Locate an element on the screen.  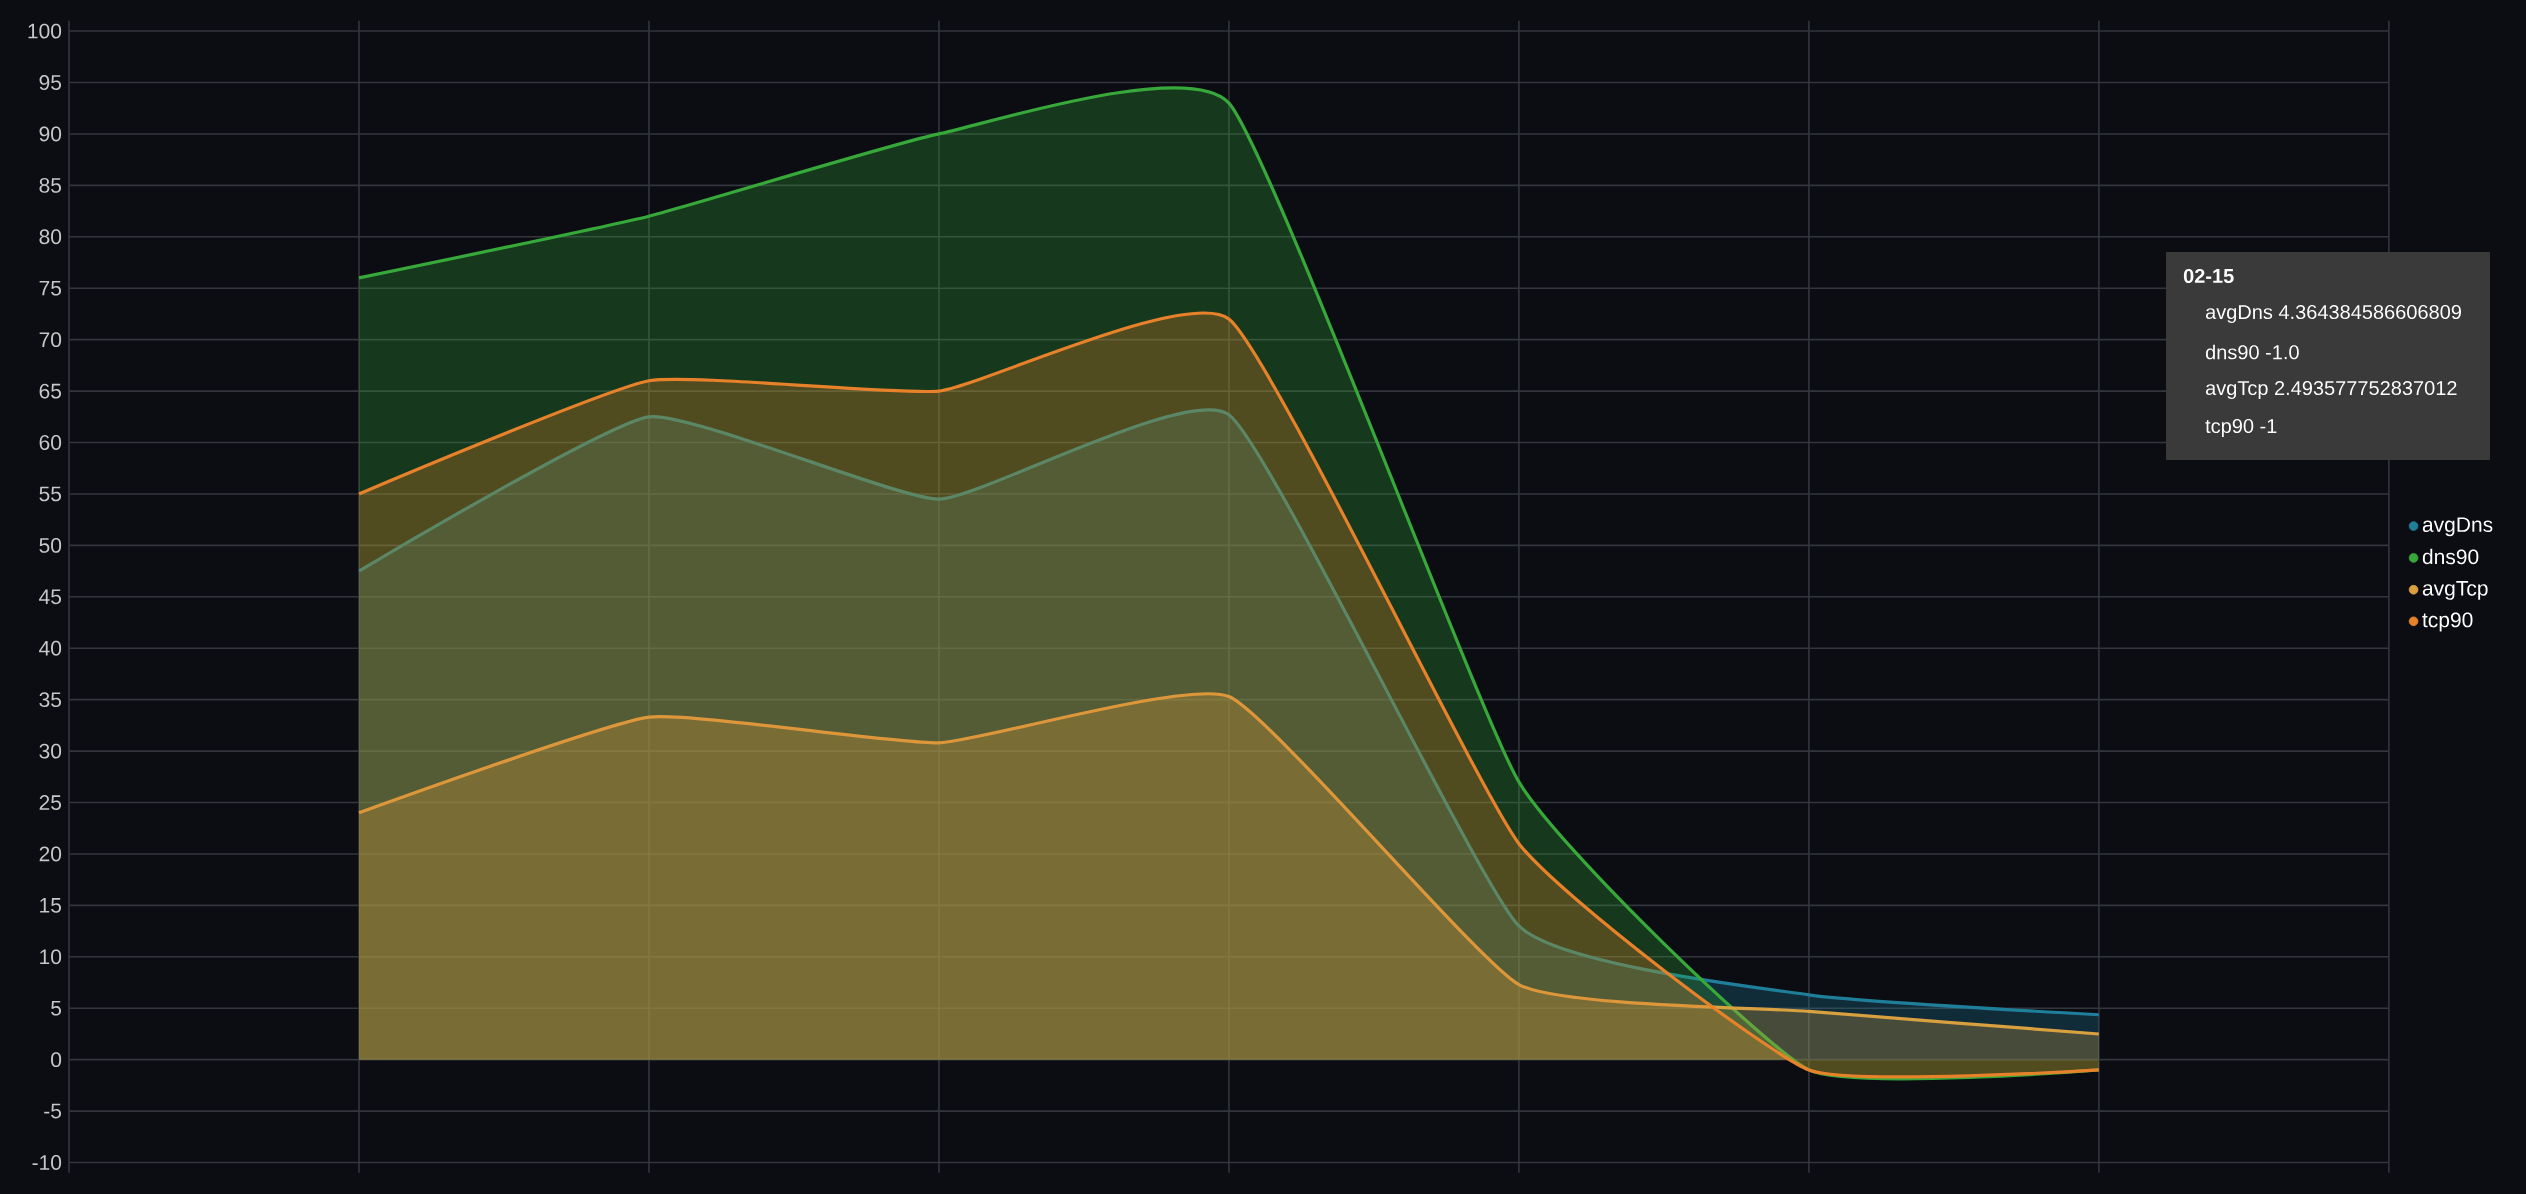
y-tick-label: 80 is located at coordinates (50, 237).